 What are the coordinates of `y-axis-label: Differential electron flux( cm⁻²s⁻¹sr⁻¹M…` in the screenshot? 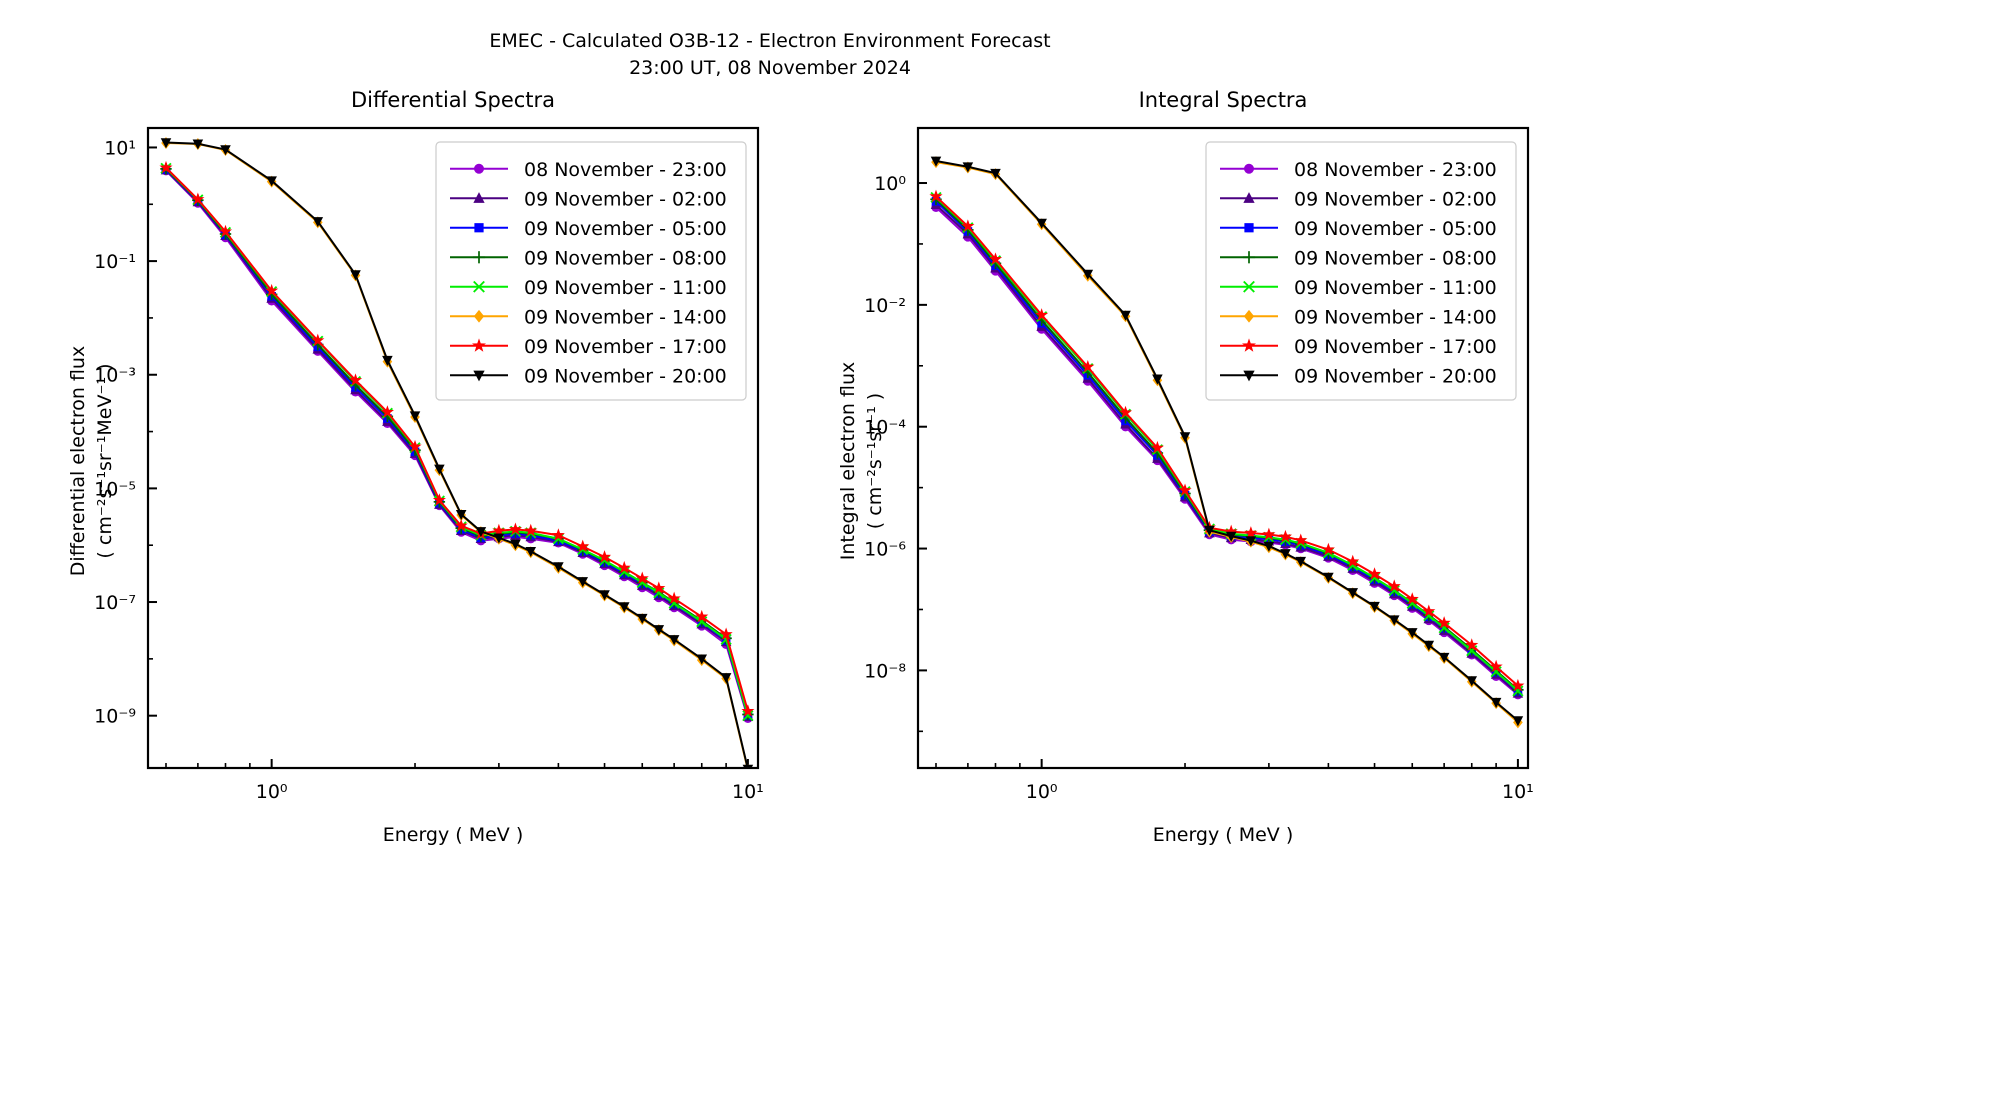 It's located at (91, 461).